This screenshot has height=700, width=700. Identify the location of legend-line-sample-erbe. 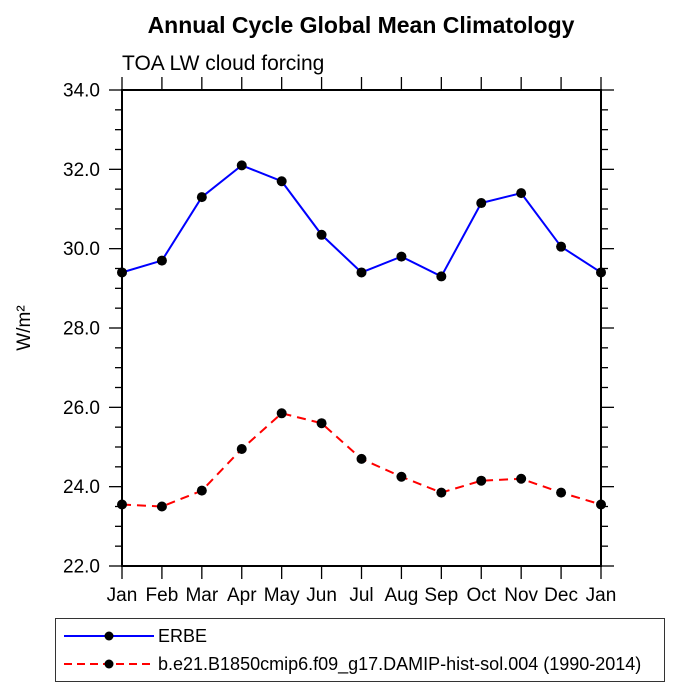
(109, 636).